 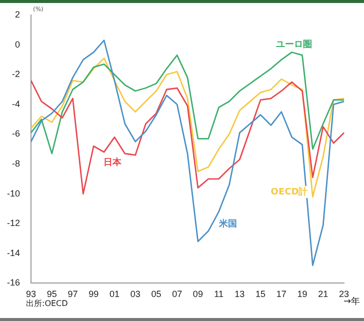 I want to click on y-tick-label: -16, so click(x=13, y=283).